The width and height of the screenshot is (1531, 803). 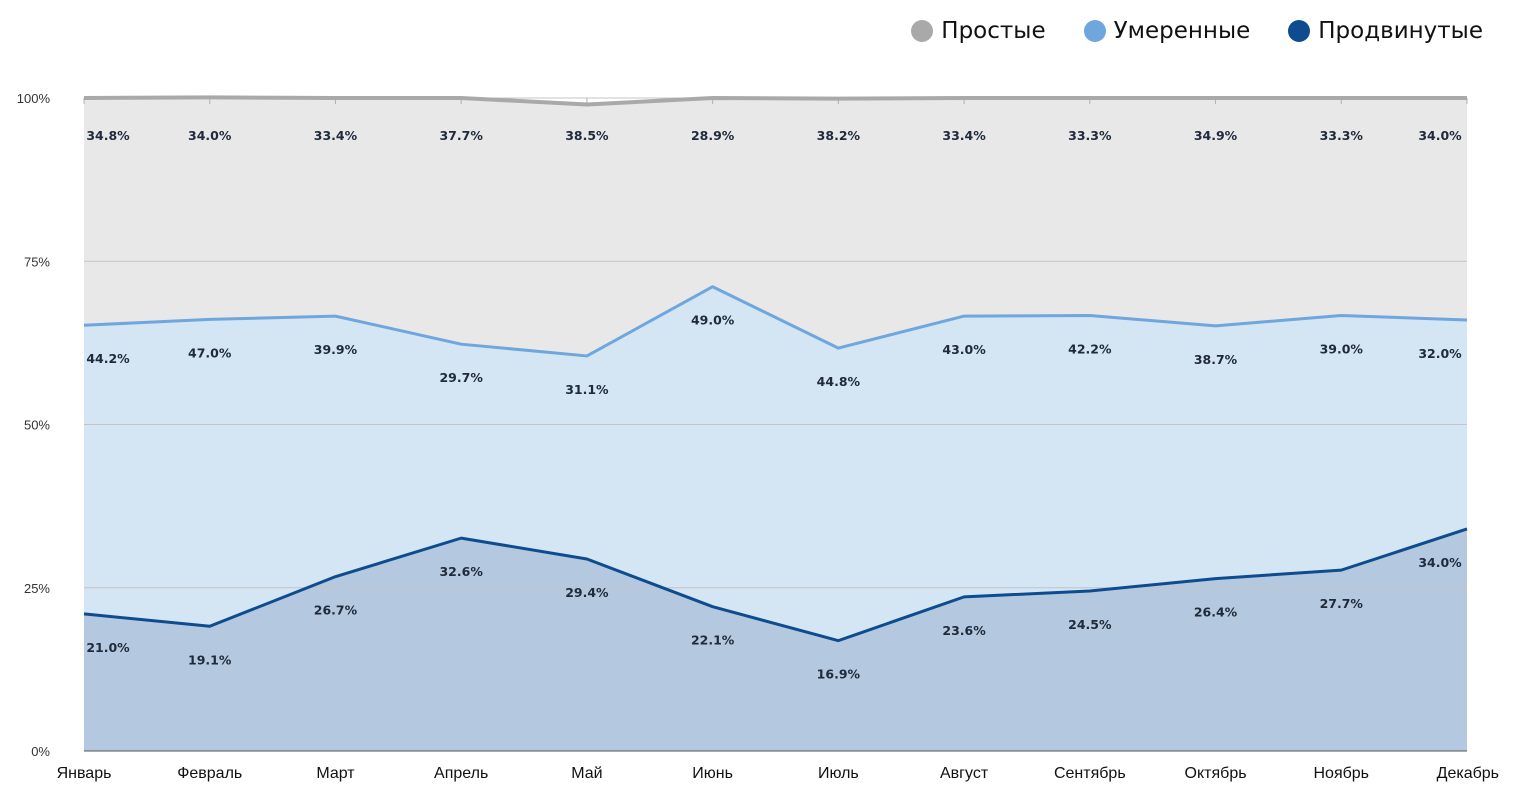 What do you see at coordinates (37, 425) in the screenshot?
I see `y-tick-label: 50%` at bounding box center [37, 425].